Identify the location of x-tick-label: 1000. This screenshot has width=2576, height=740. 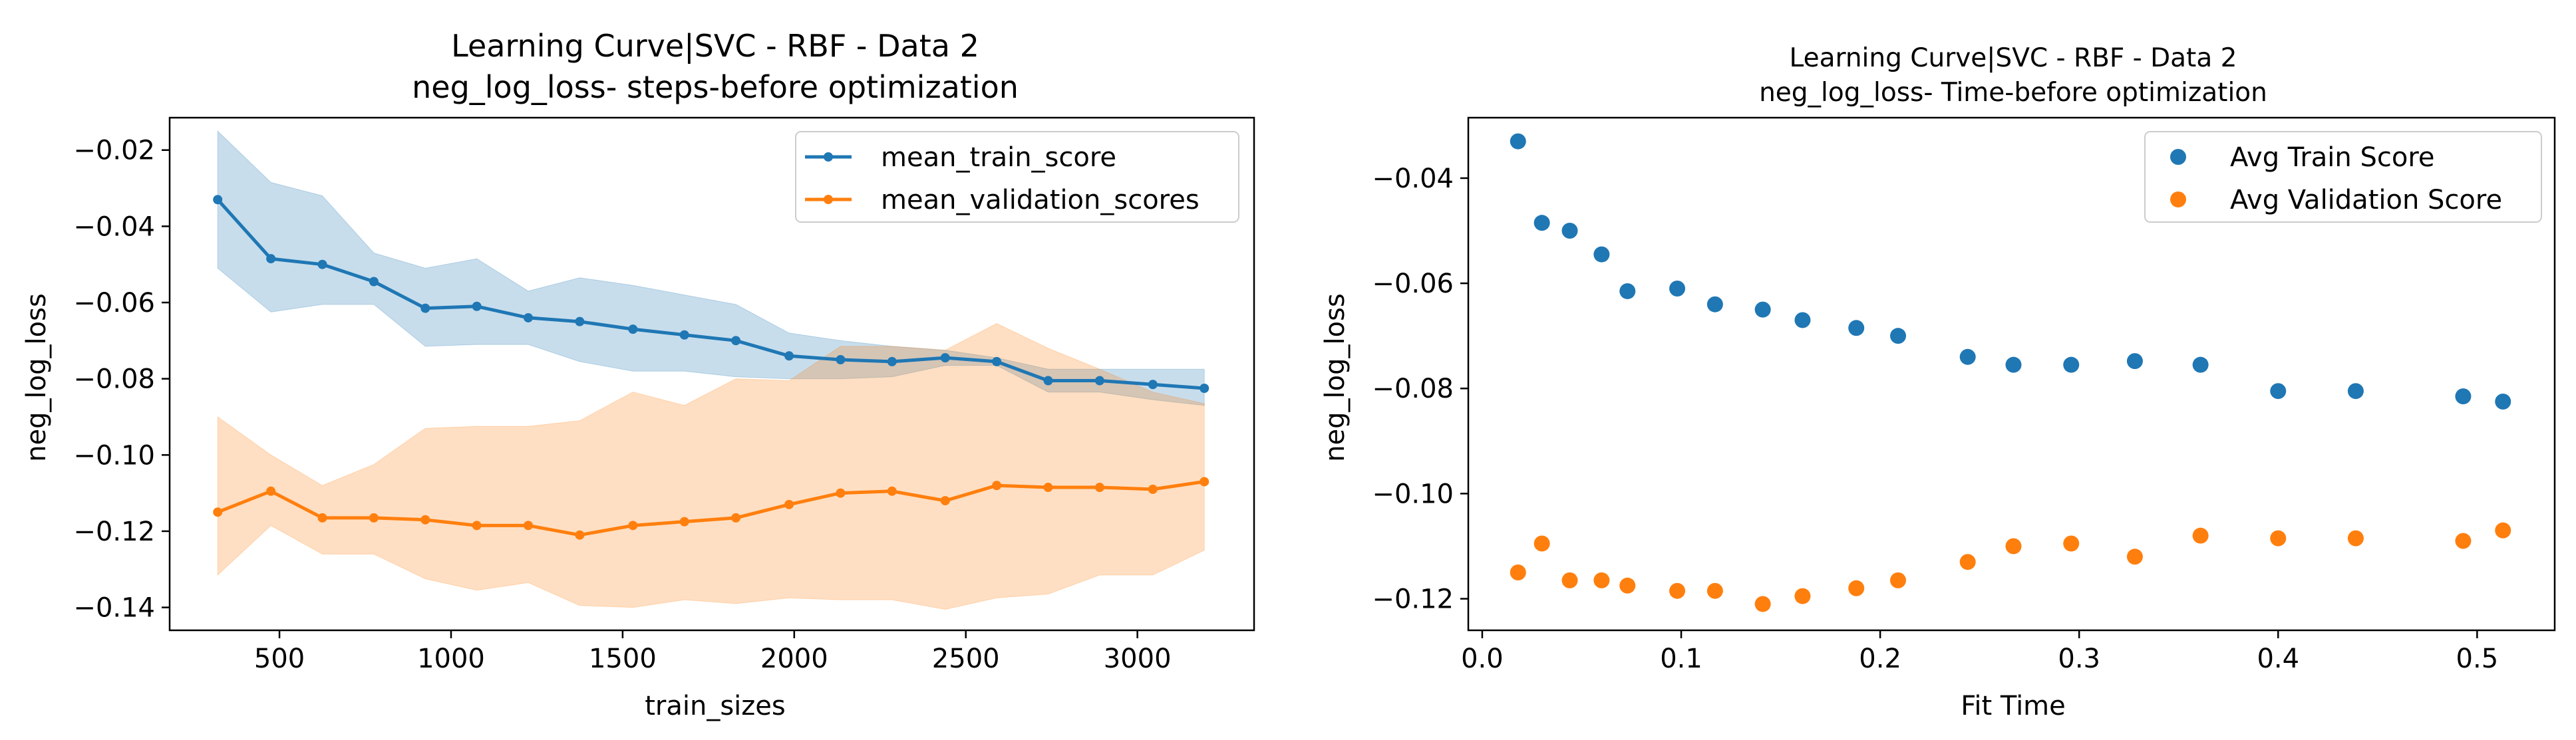
(451, 659).